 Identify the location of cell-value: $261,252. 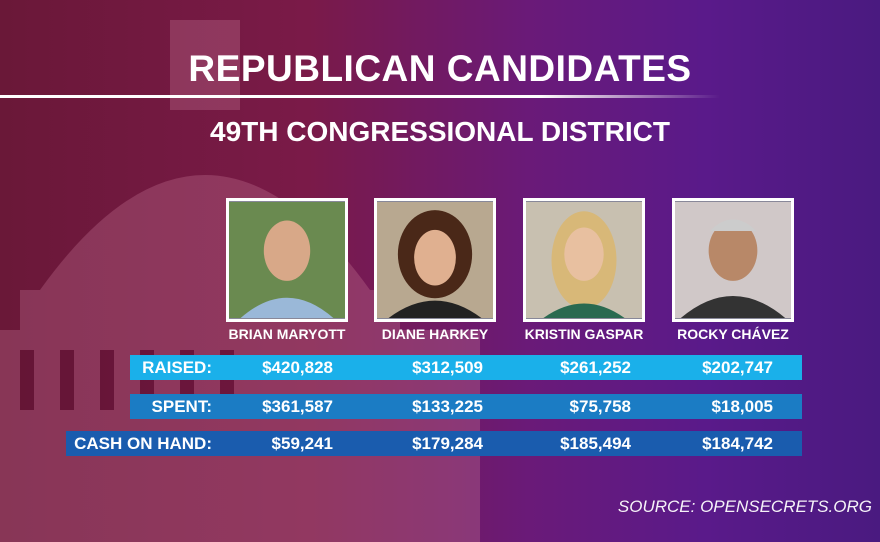
(595, 367).